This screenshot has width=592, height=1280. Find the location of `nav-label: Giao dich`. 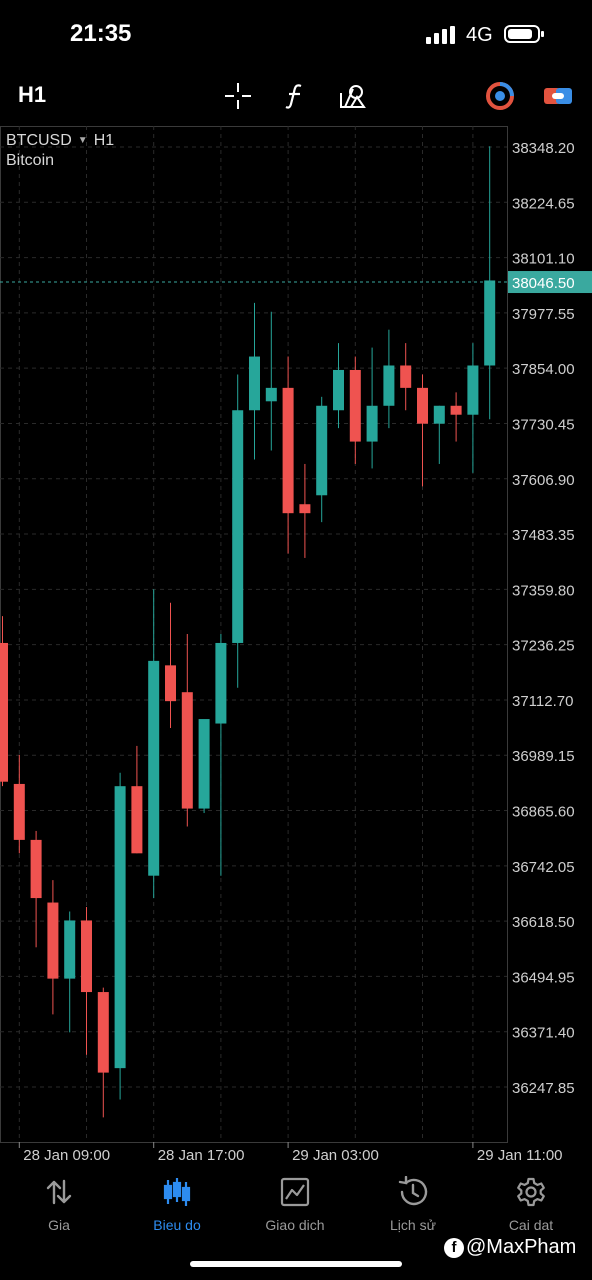

nav-label: Giao dich is located at coordinates (295, 1225).